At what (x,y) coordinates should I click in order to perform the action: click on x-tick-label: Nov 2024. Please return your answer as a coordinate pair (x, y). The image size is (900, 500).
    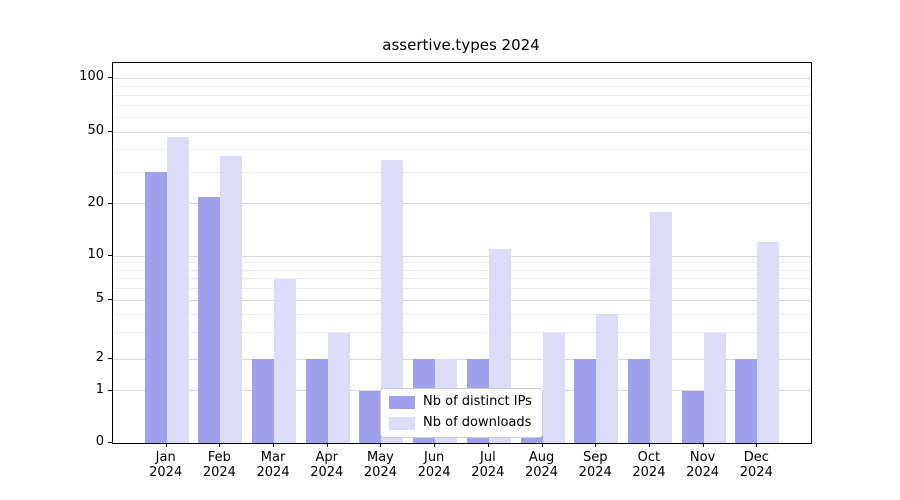
    Looking at the image, I should click on (703, 465).